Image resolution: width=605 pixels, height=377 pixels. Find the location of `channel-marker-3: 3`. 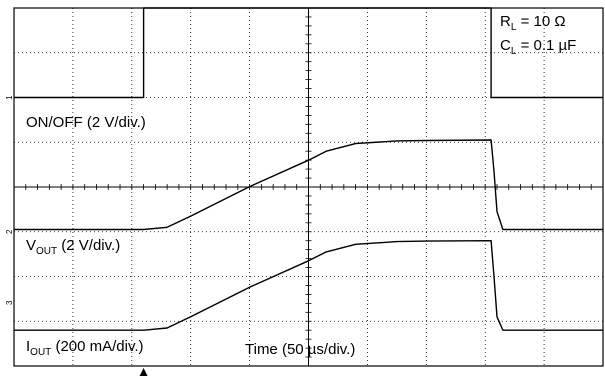

channel-marker-3: 3 is located at coordinates (9, 302).